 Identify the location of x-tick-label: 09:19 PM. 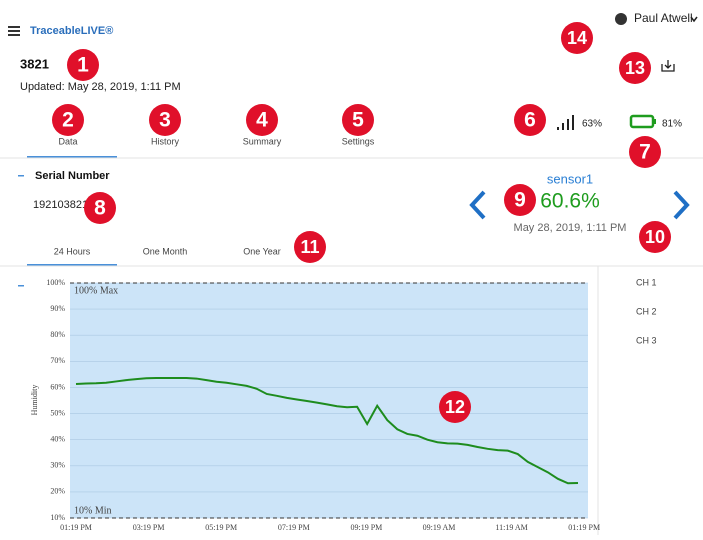
(367, 527).